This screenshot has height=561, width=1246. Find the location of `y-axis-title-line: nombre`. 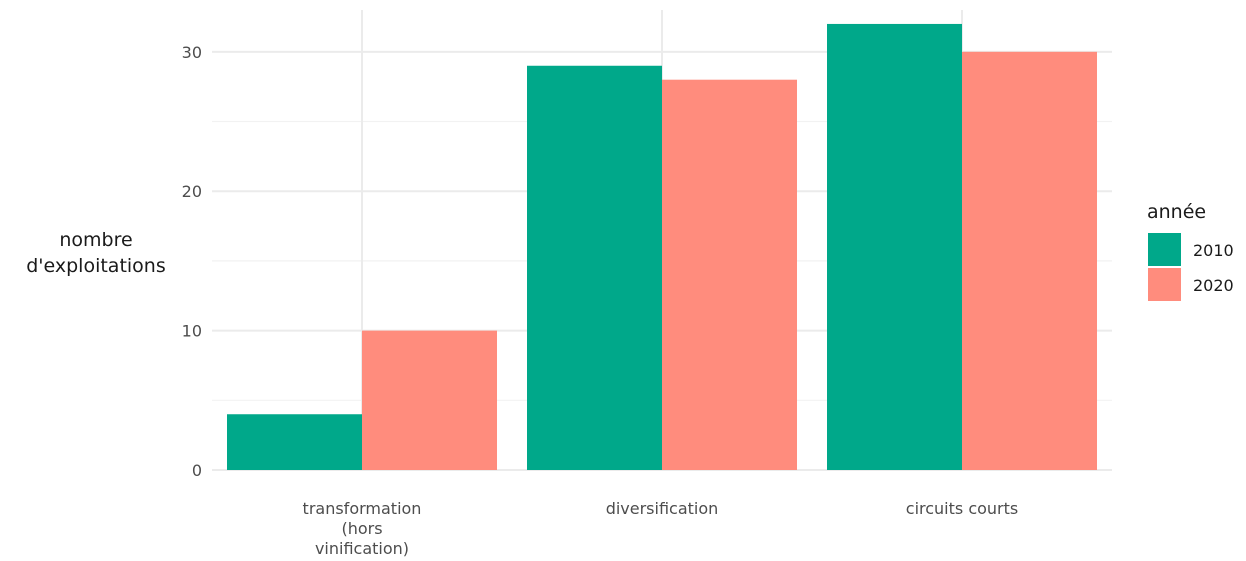

y-axis-title-line: nombre is located at coordinates (95, 240).